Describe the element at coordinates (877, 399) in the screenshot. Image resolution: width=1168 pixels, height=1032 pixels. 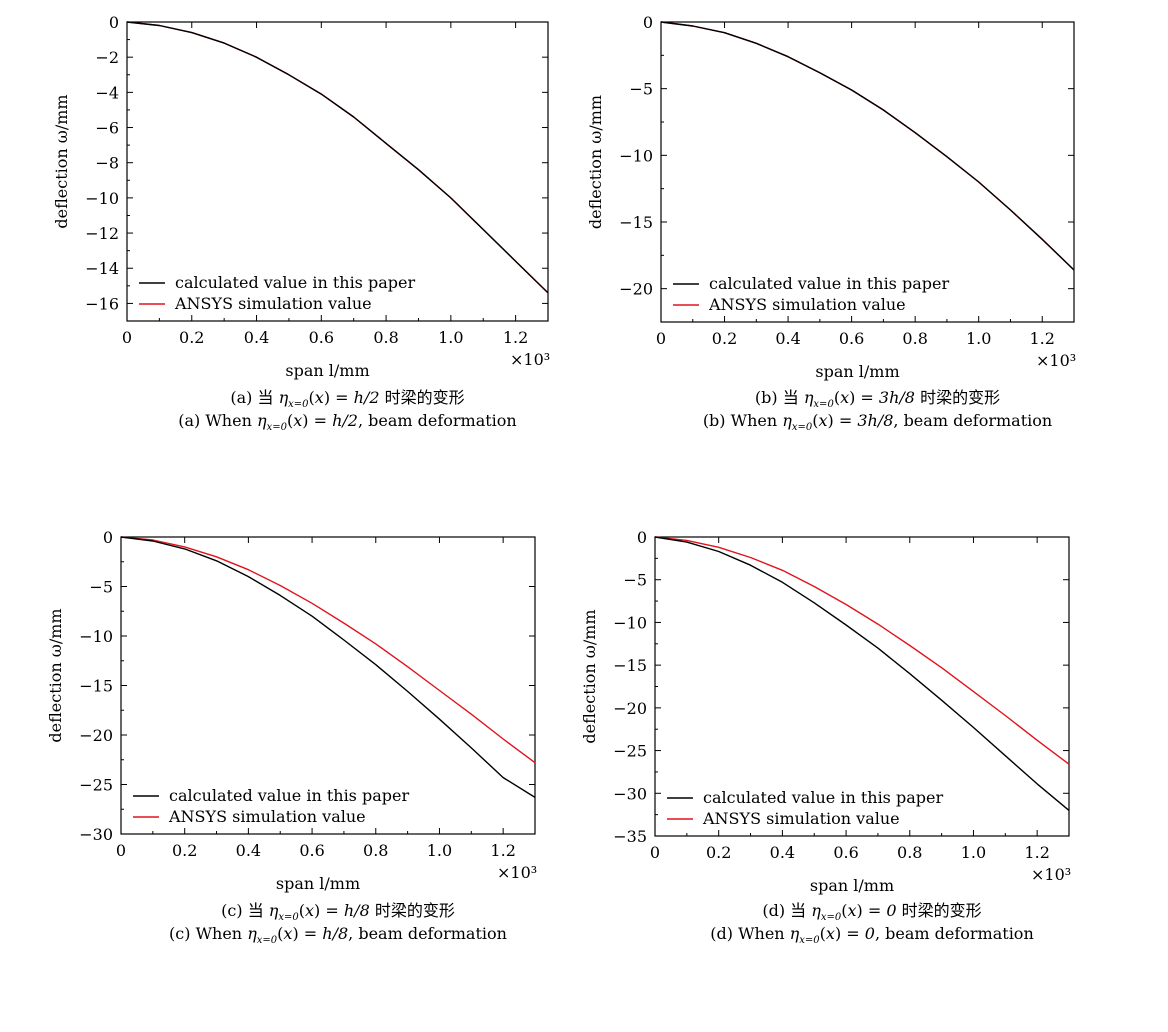
I see `caption-cn: (b) 当 ηx=0(x) = 3h/8 时梁的变形` at that location.